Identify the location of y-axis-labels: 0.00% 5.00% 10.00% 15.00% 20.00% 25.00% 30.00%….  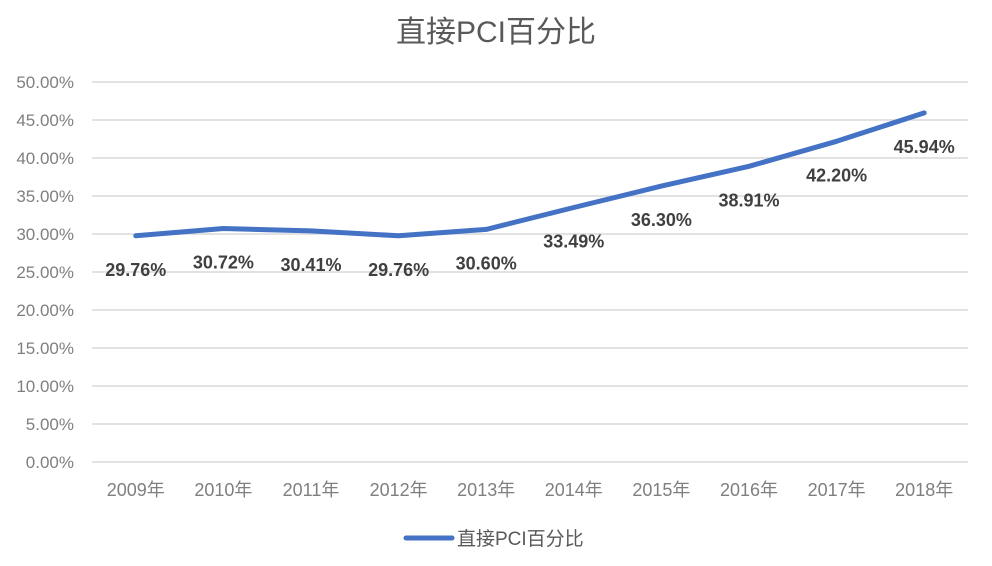
(45, 272).